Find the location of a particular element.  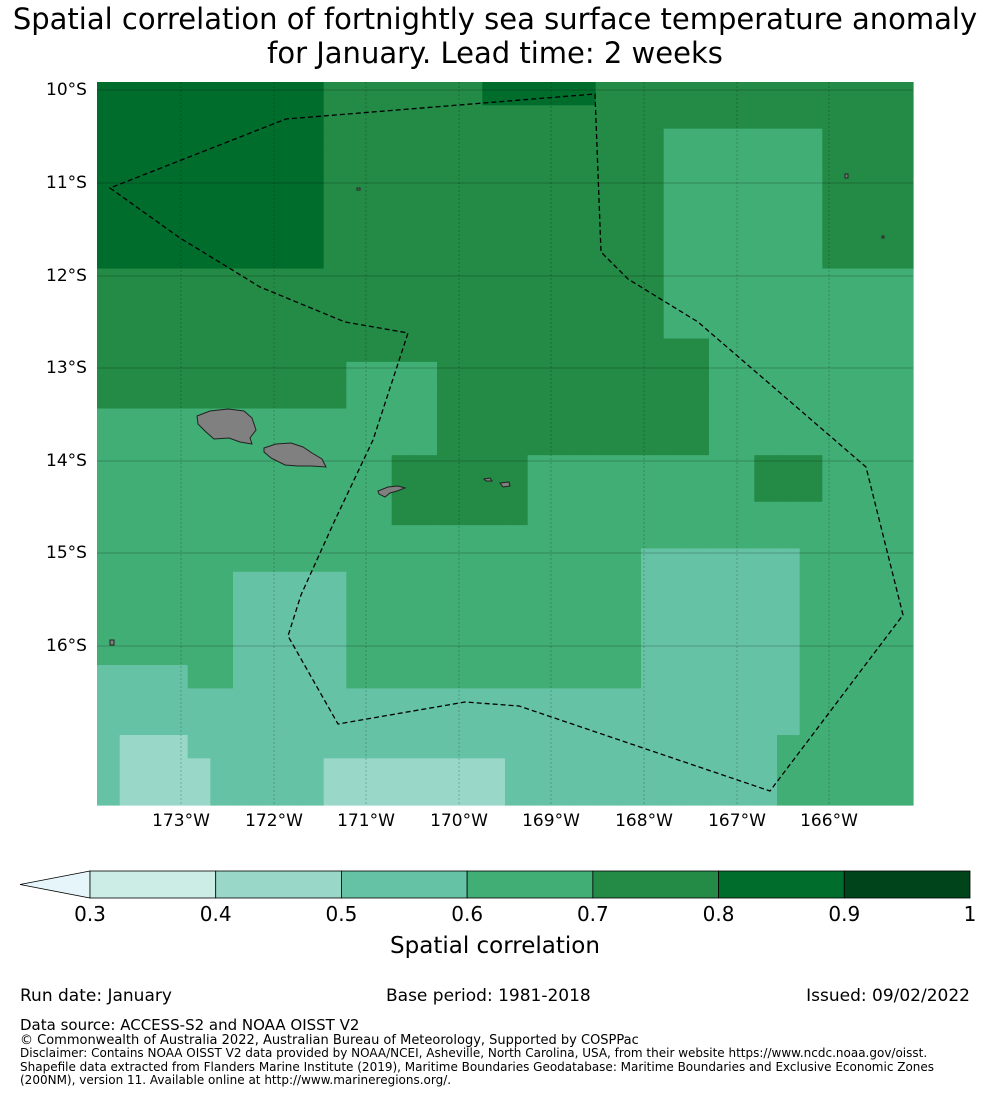

colorbar is located at coordinates (495, 884).